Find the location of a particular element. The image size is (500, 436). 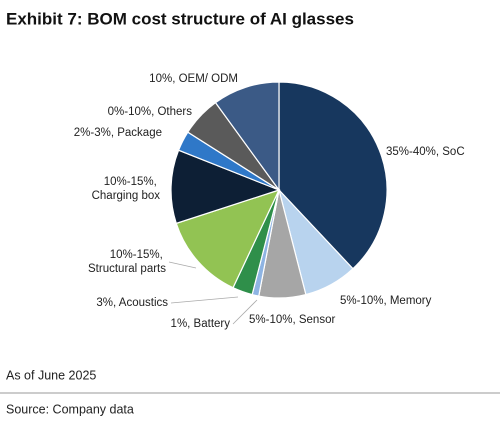

slice-label: 10%-15%, Charging box is located at coordinates (126, 189).